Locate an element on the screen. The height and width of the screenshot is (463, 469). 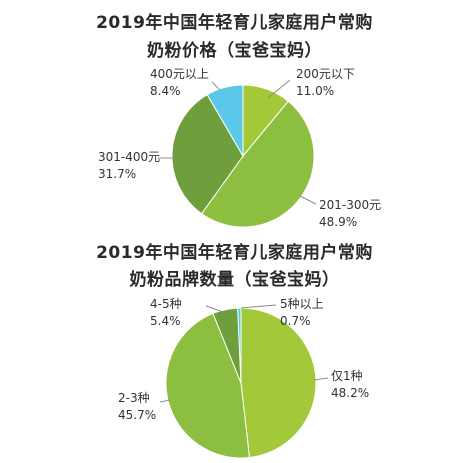
chart2-subtitle: 奶粉品牌数量（宝爸宝妈） is located at coordinates (234, 280).